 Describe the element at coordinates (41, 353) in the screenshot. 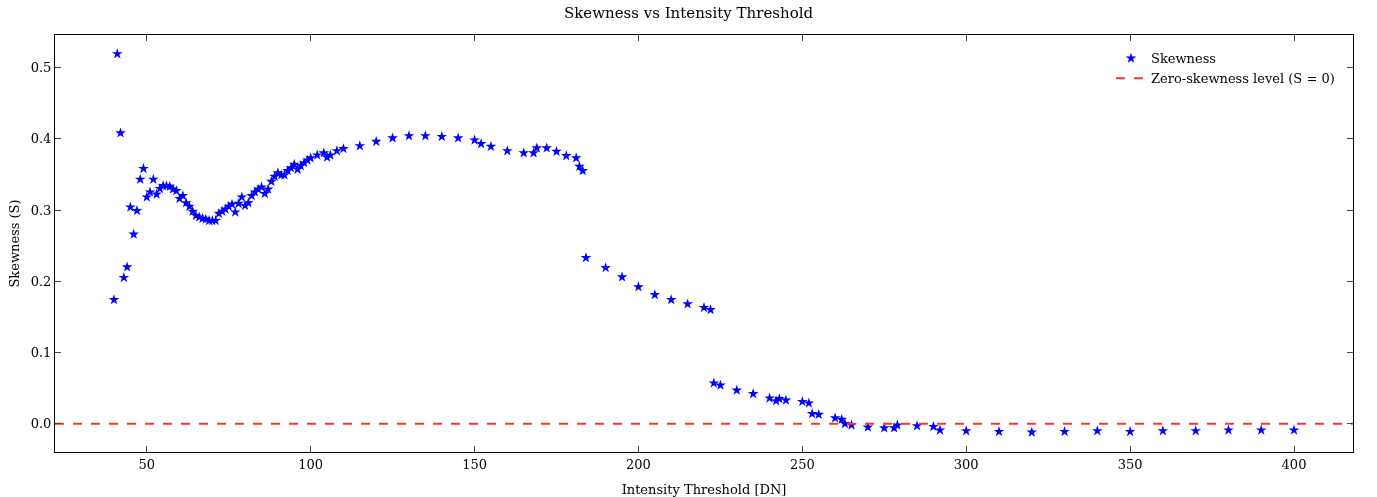

I see `y-tick-label: 0.1` at that location.